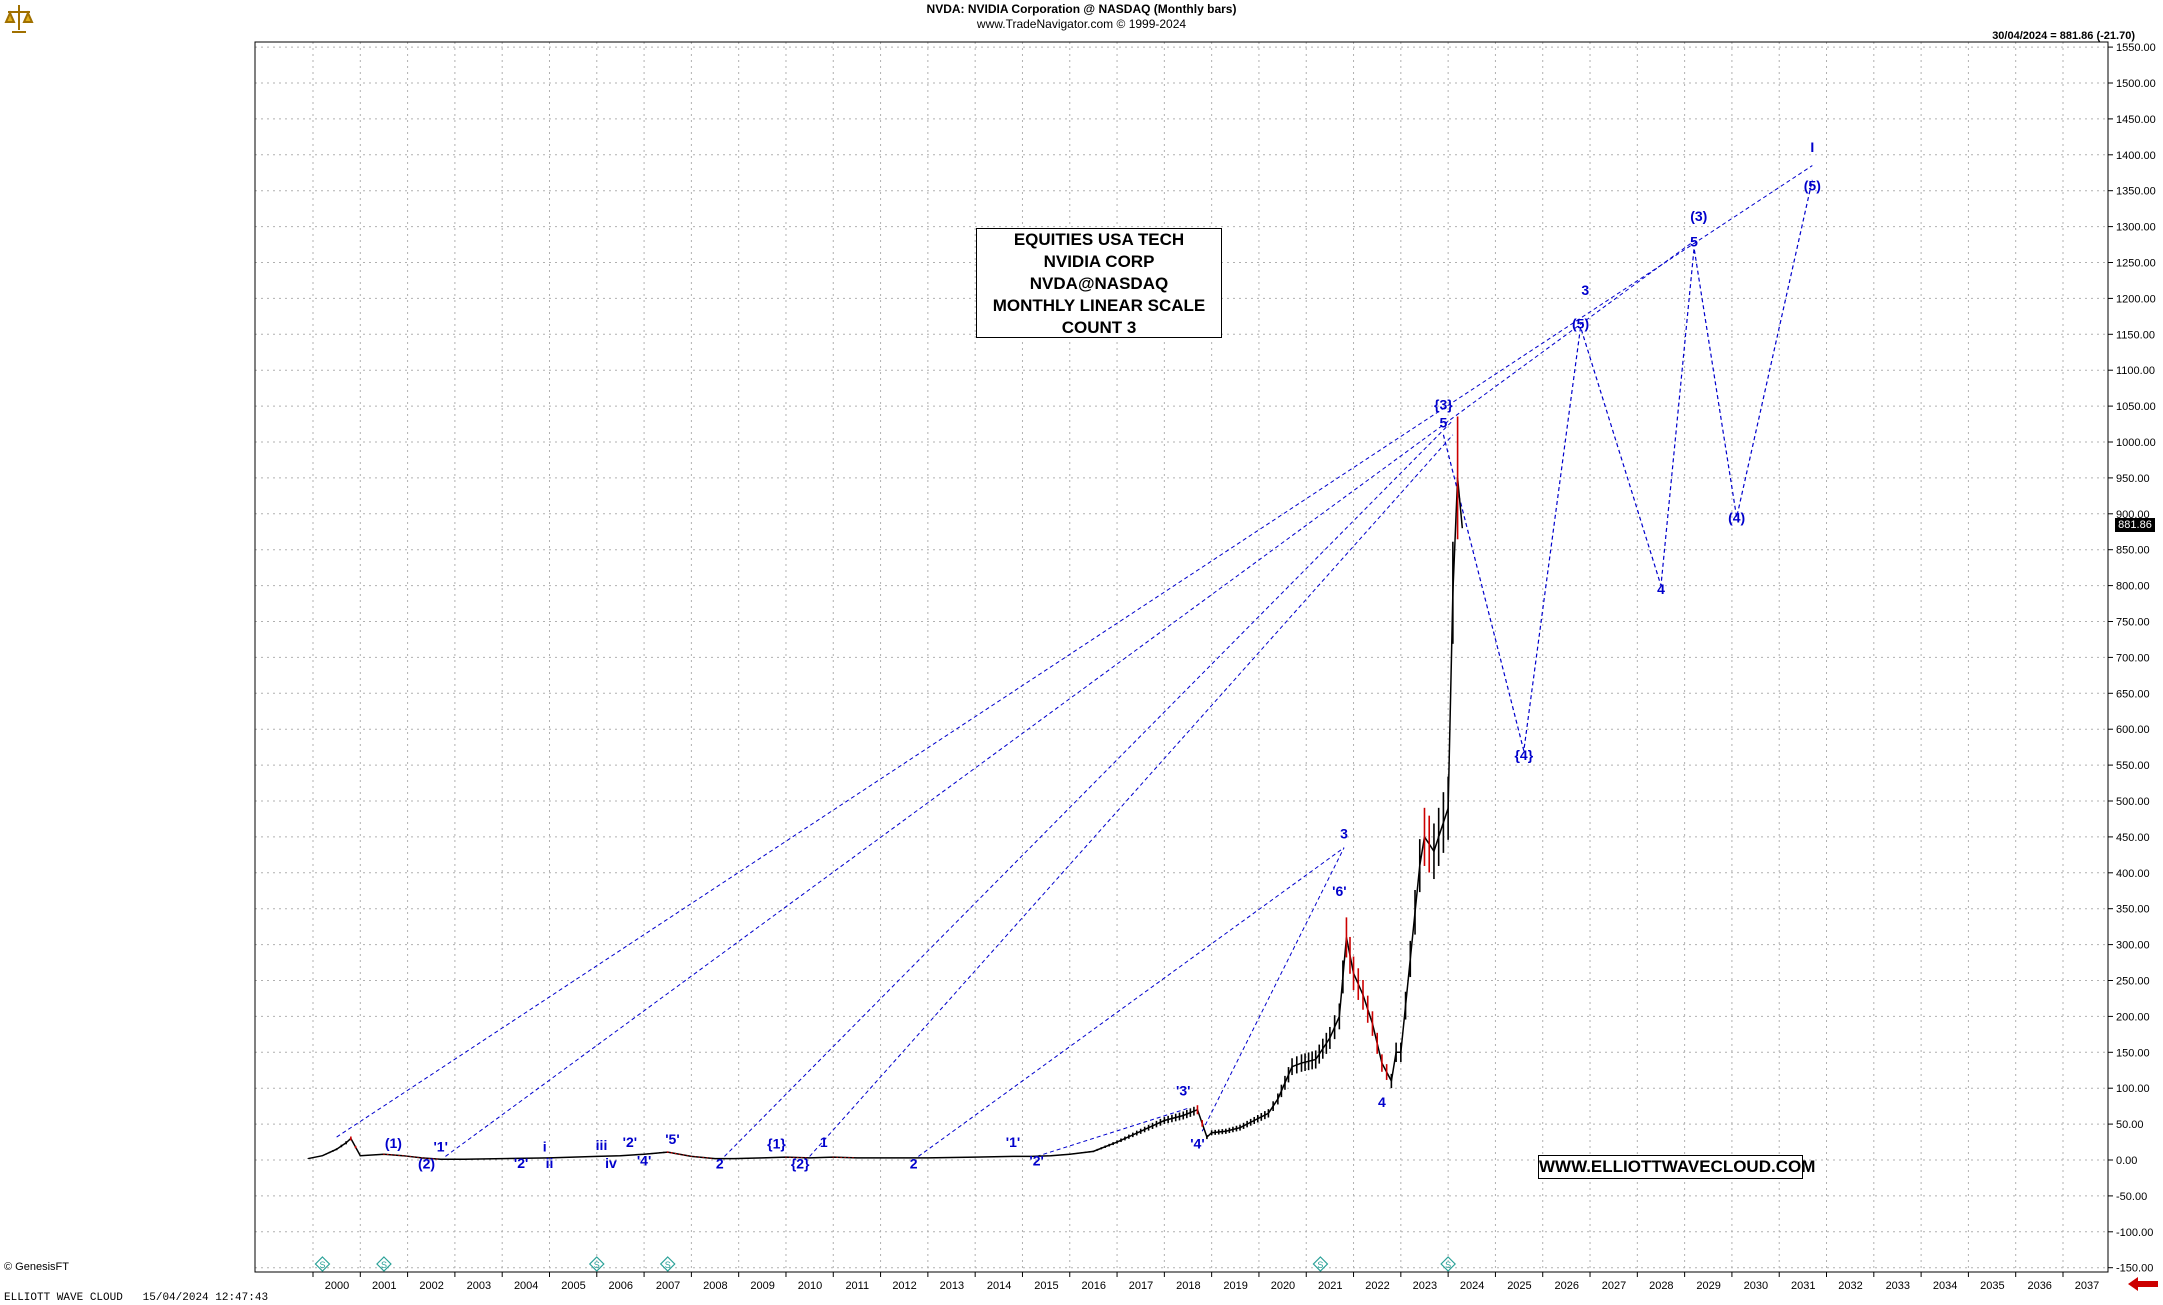  Describe the element at coordinates (36, 1267) in the screenshot. I see `data-credit: © GenesisFT` at that location.